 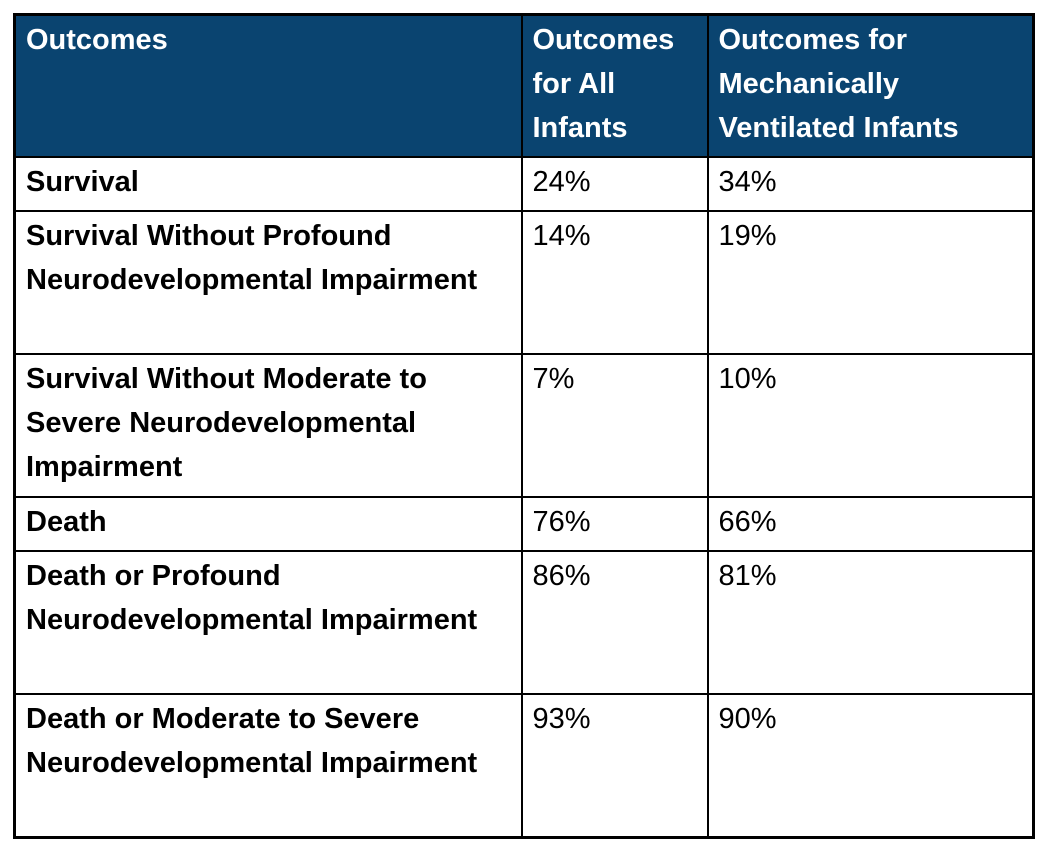 What do you see at coordinates (870, 184) in the screenshot?
I see `ventilated-infants-value: 34%` at bounding box center [870, 184].